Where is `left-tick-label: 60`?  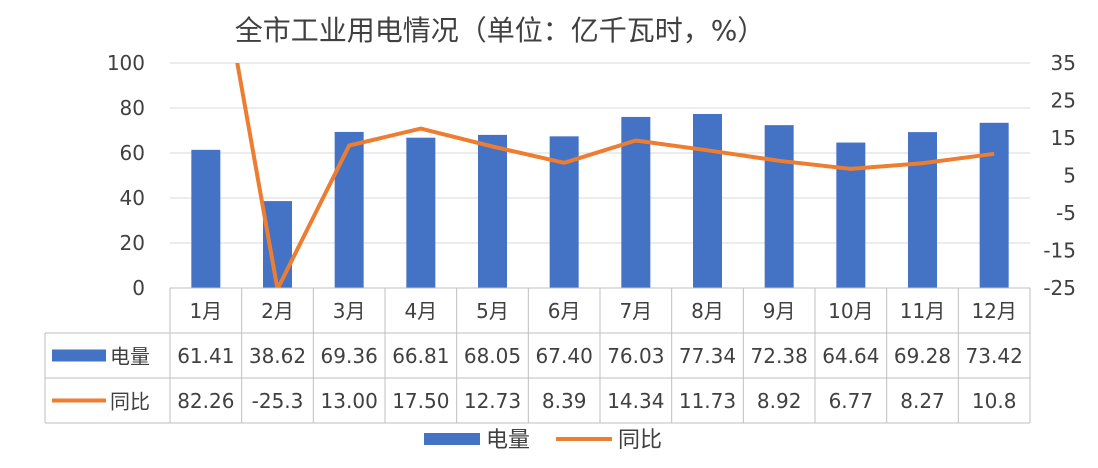 left-tick-label: 60 is located at coordinates (132, 153).